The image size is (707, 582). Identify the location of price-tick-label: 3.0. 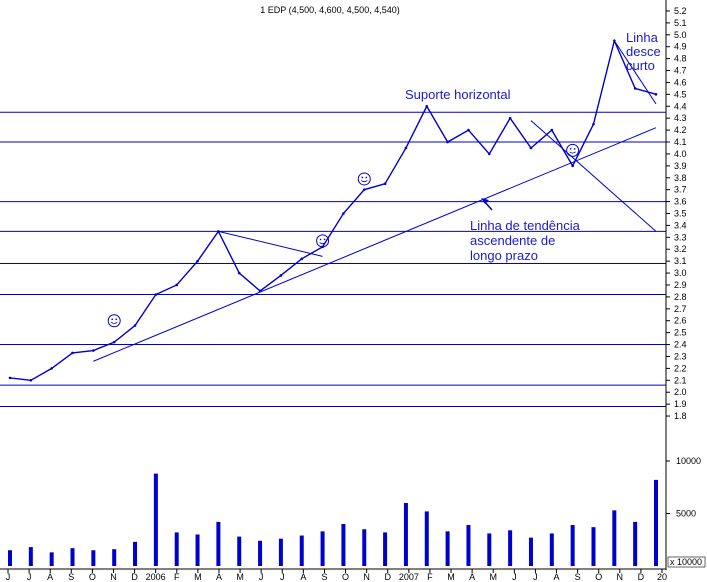
(680, 273).